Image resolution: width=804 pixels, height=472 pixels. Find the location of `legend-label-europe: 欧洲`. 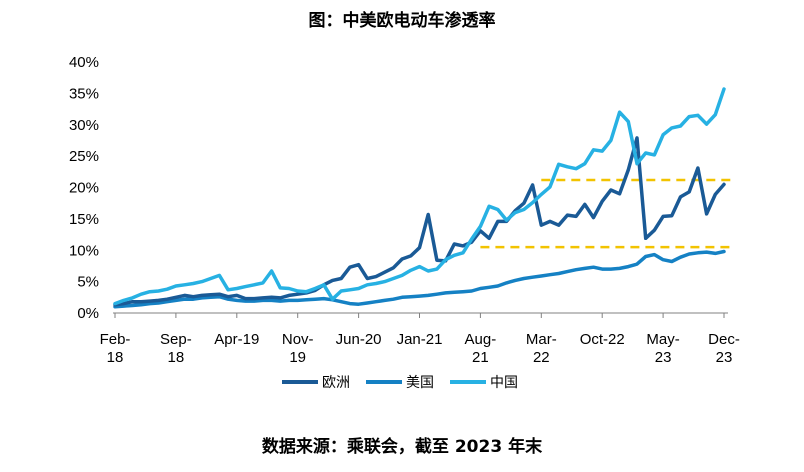

legend-label-europe: 欧洲 is located at coordinates (336, 383).